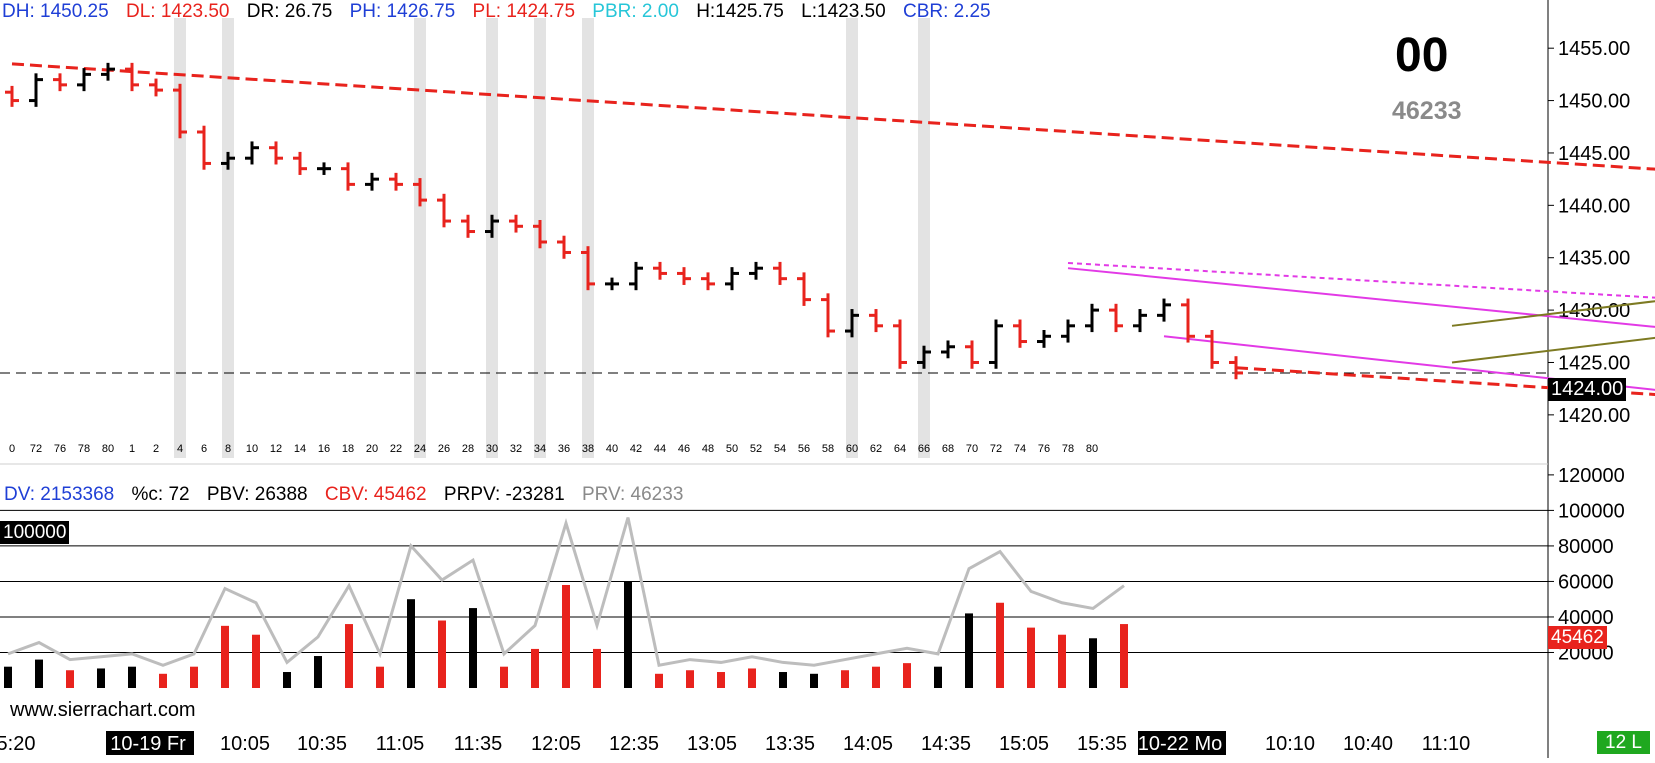 This screenshot has height=763, width=1655. I want to click on bar-number-label: 80, so click(108, 449).